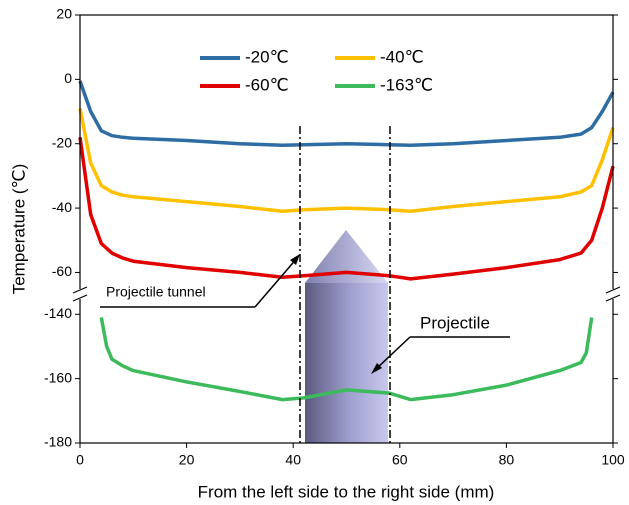 The image size is (629, 505). I want to click on y-tick-label: -60, so click(62, 271).